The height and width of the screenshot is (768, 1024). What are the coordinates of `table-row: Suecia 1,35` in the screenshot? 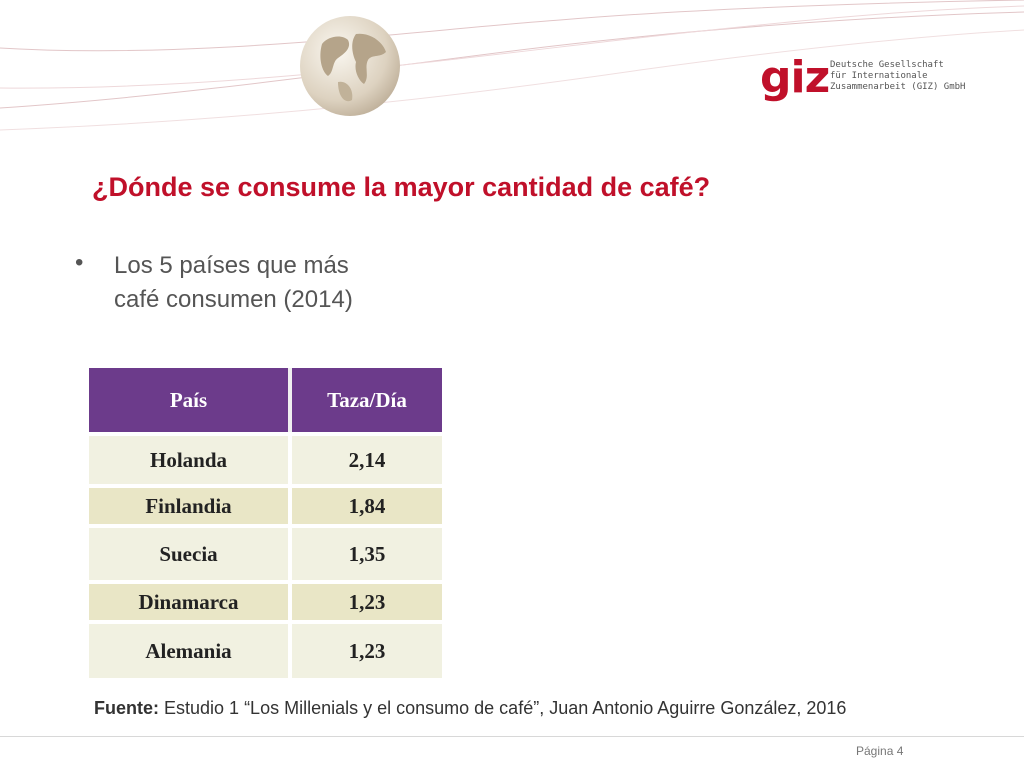 It's located at (265, 554).